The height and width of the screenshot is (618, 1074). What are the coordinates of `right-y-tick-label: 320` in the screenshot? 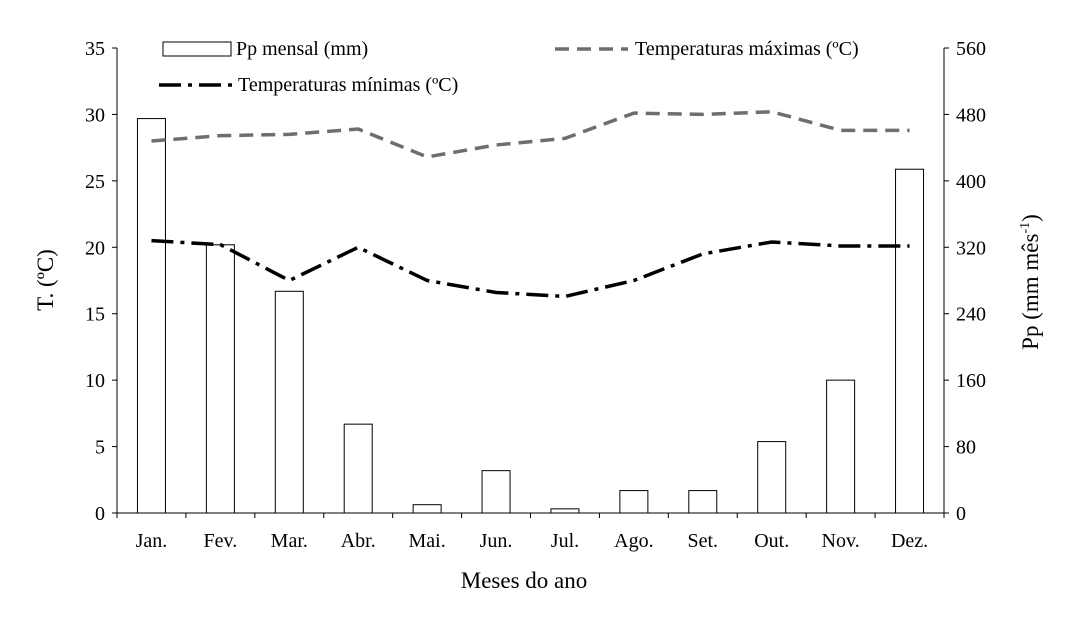 It's located at (971, 248).